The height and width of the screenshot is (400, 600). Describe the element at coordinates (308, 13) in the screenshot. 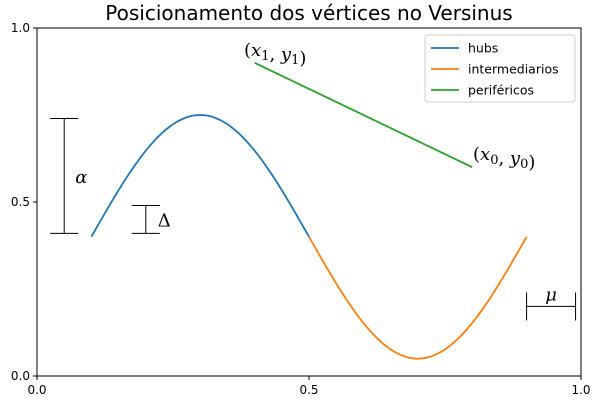

I see `chart-title: Posicionamento dos vértices no Versinus` at that location.